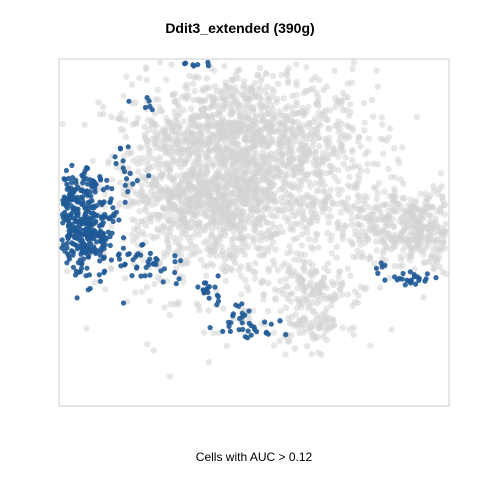  What do you see at coordinates (359, 178) in the screenshot?
I see `background-cell-point-1942` at bounding box center [359, 178].